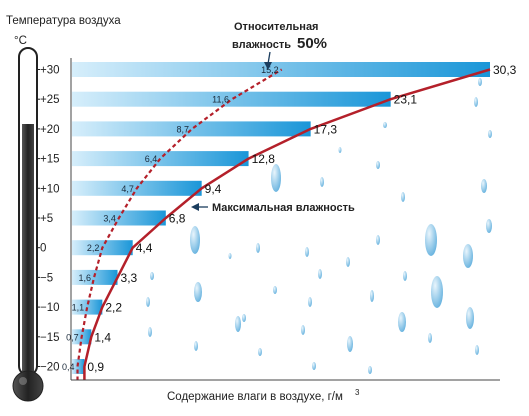 The image size is (529, 416). I want to click on value-label-relative: 1,1, so click(78, 308).